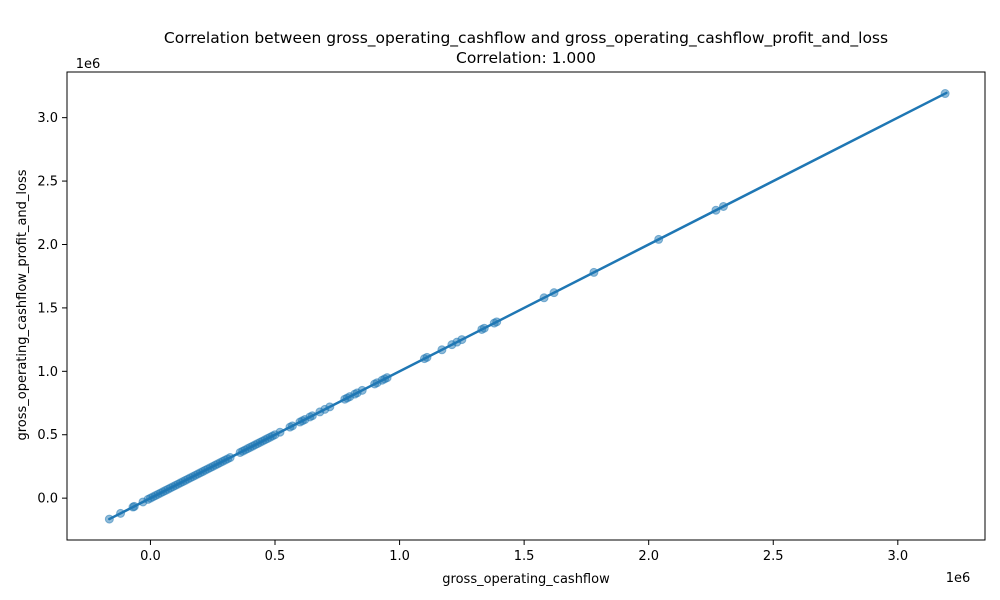 This screenshot has height=600, width=1000. Describe the element at coordinates (773, 556) in the screenshot. I see `x-tick-label: 2.5` at that location.